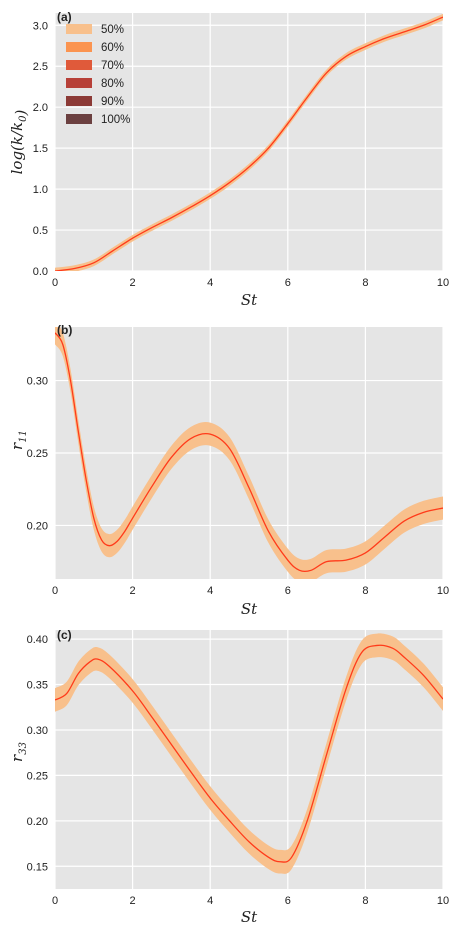 The image size is (457, 933). Describe the element at coordinates (37, 867) in the screenshot. I see `y-tick-label: 0.15` at that location.